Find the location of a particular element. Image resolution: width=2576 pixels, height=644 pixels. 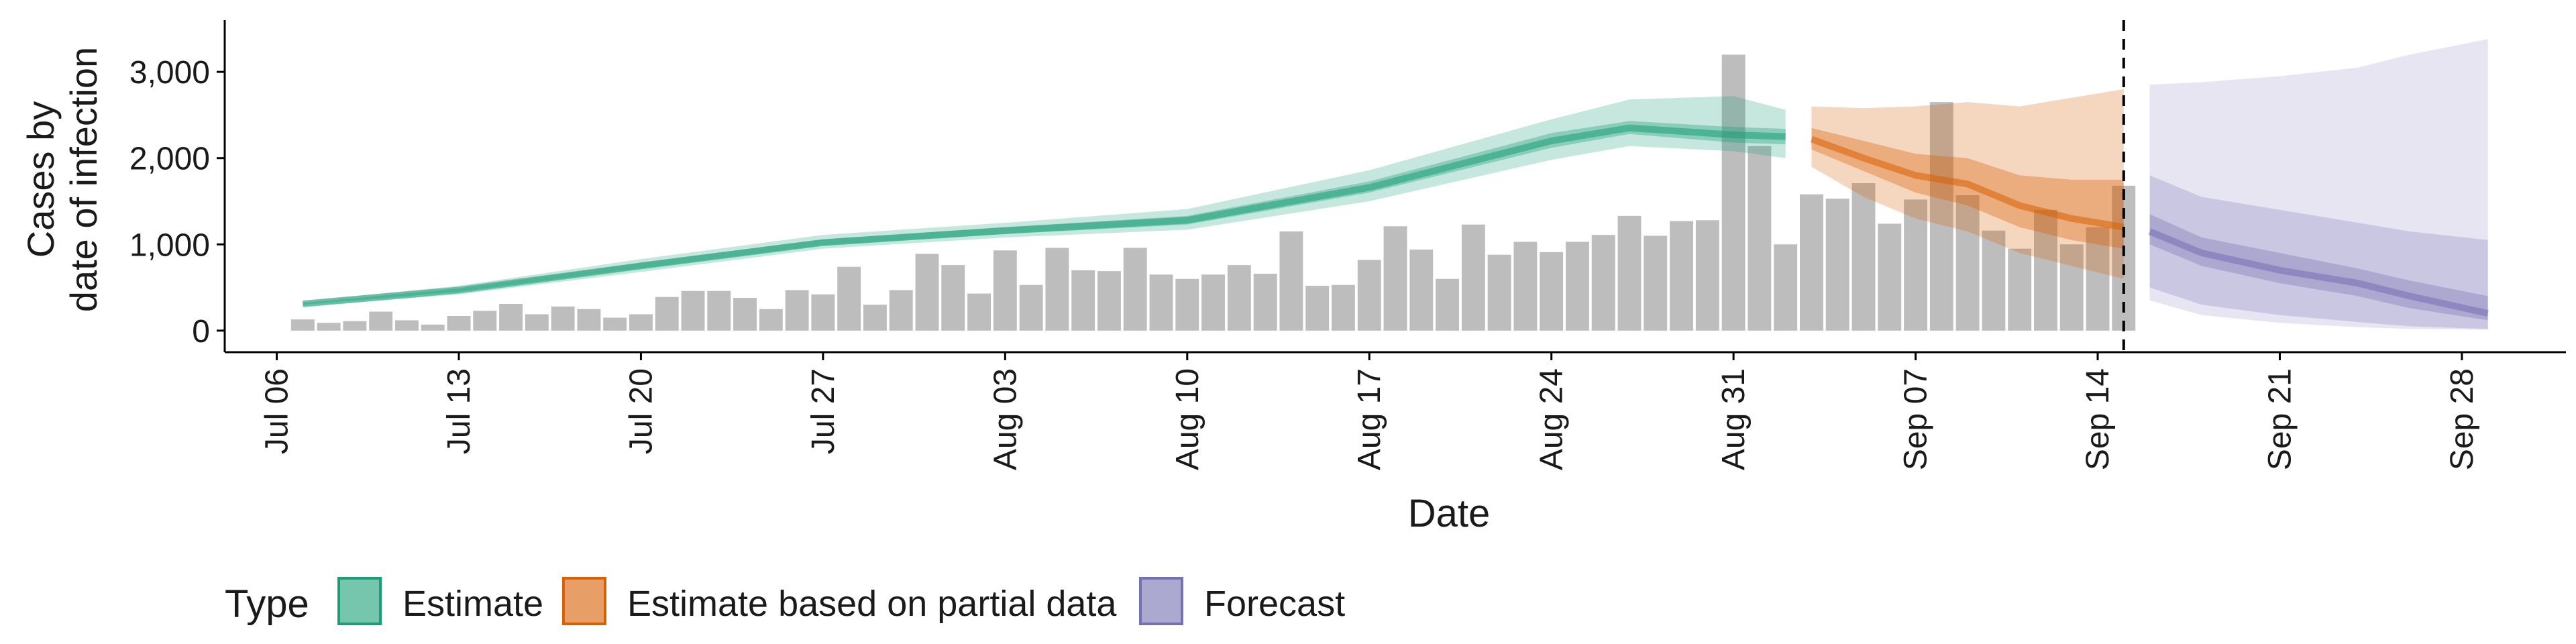

y-axis-label: Cases by date of infection is located at coordinates (62, 179).